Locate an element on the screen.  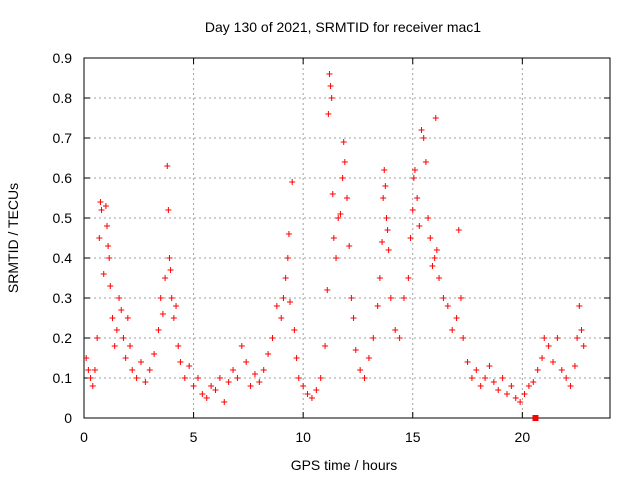
y-tick-label: 0.3 is located at coordinates (63, 298).